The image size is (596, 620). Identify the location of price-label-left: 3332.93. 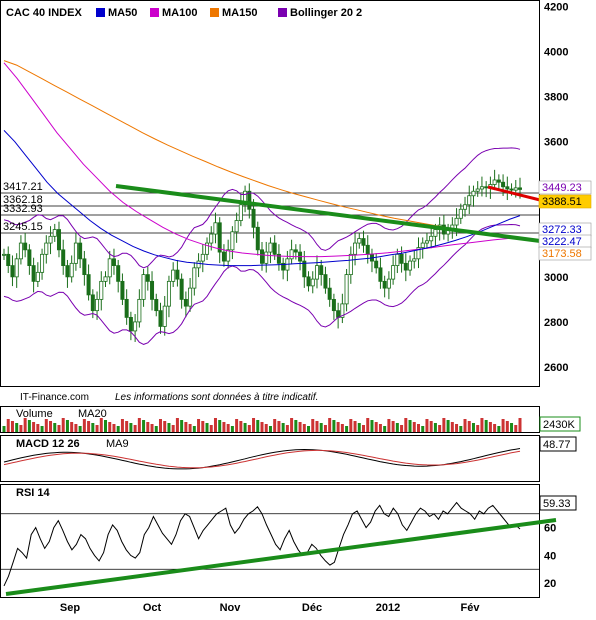
(23, 209).